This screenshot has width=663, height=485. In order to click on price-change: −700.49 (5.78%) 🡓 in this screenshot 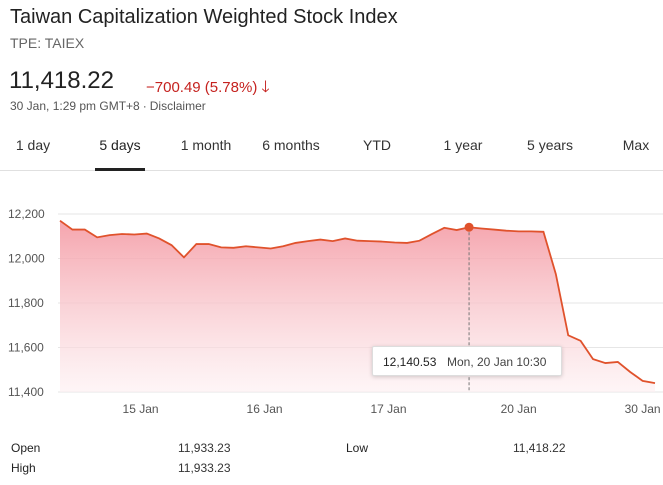, I will do `click(208, 89)`.